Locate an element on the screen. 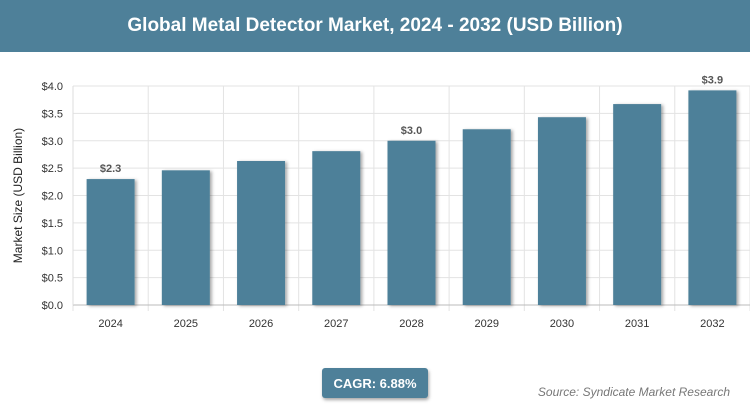  bar-2027 is located at coordinates (336, 228).